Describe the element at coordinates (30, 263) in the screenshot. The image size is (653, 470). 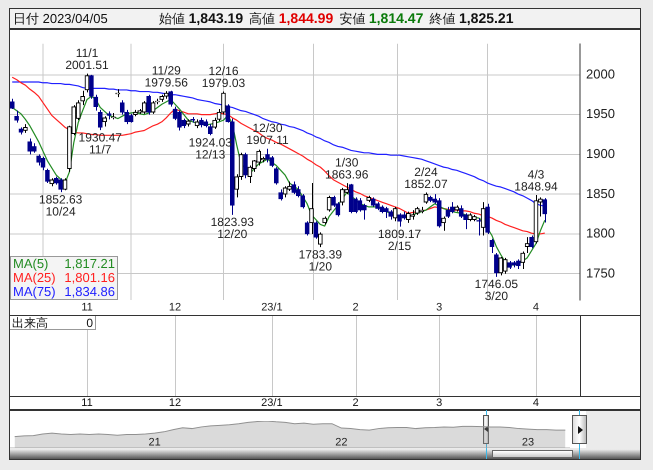
I see `text: MA(5)` at that location.